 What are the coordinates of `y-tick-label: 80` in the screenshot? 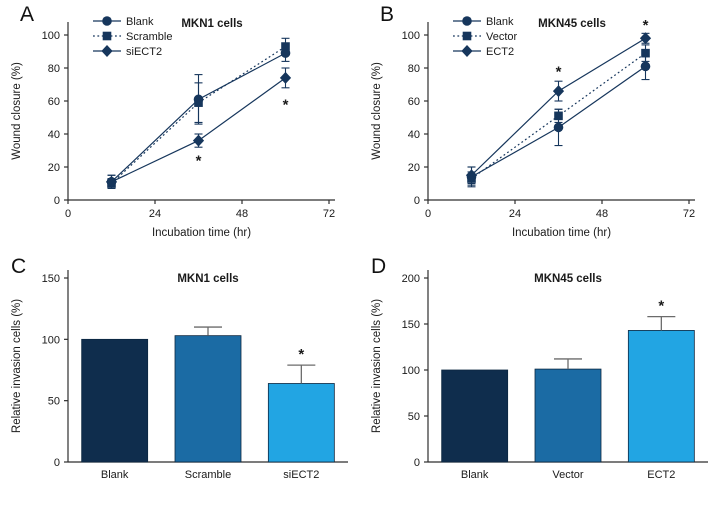 It's located at (54, 69).